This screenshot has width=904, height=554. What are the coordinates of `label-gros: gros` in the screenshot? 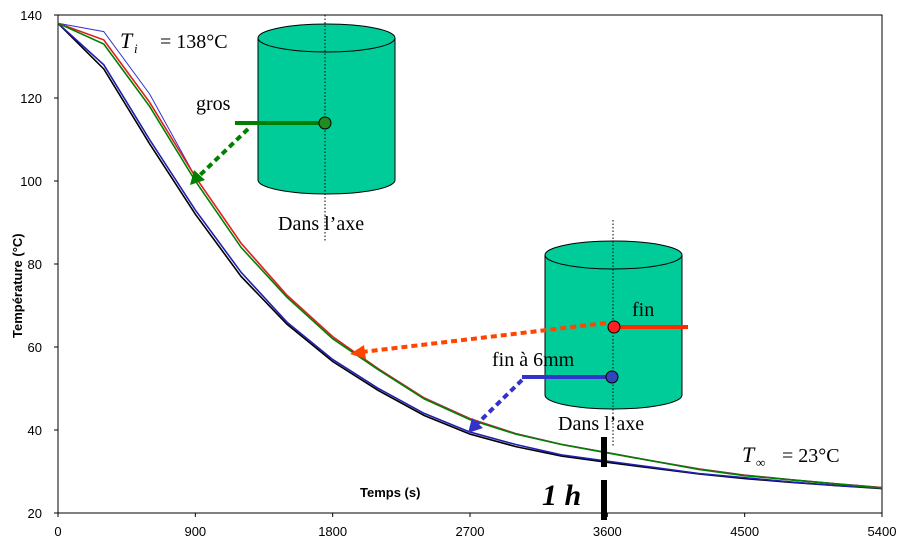 It's located at (213, 104).